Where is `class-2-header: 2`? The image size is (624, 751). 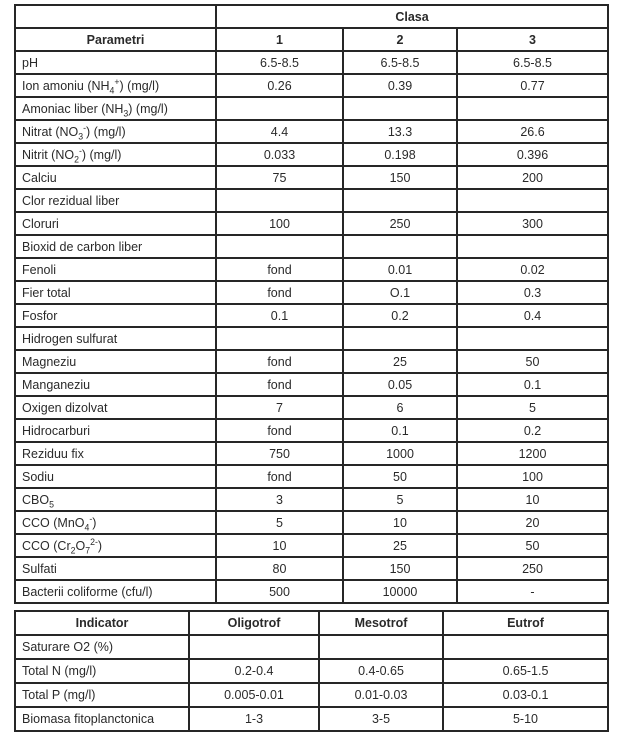
class-2-header: 2 is located at coordinates (400, 39).